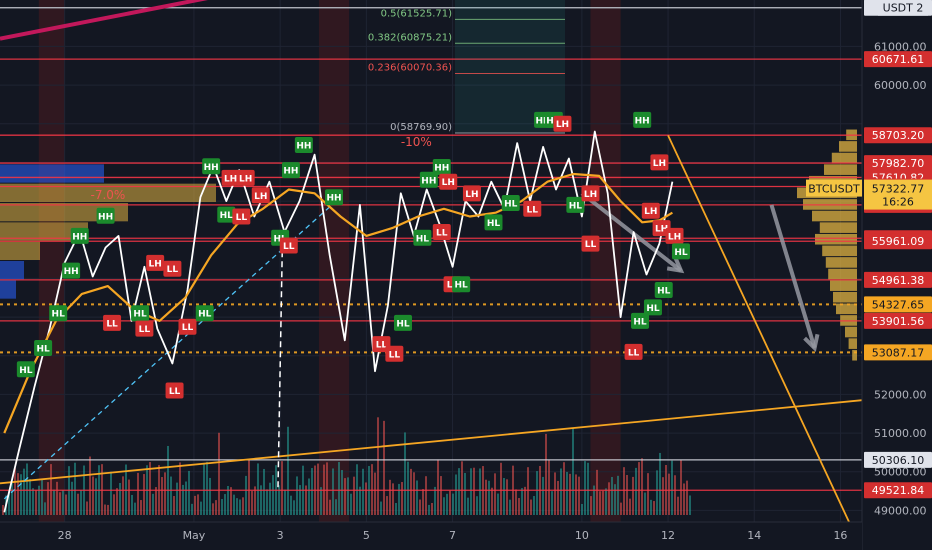 Image resolution: width=932 pixels, height=550 pixels. What do you see at coordinates (582, 535) in the screenshot?
I see `time-tick-label: 10` at bounding box center [582, 535].